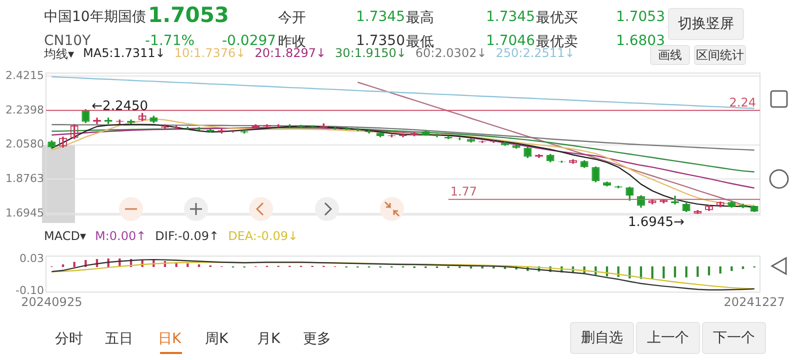  I want to click on y-tick-label: 1.6945, so click(25, 213).